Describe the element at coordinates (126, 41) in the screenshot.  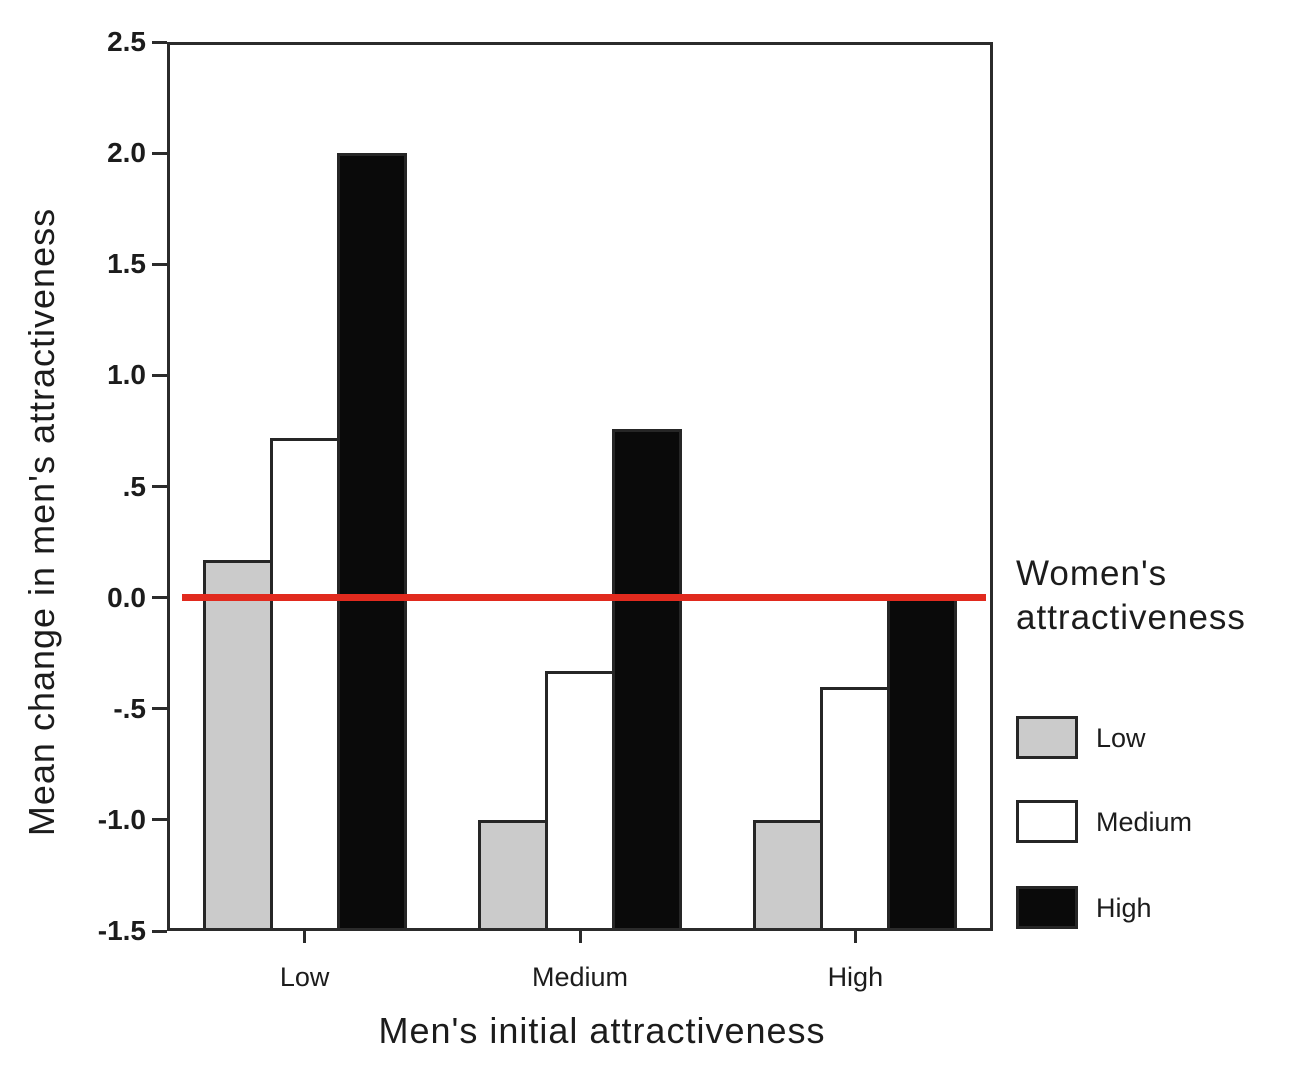
I see `y-tick-label: 2.5` at that location.